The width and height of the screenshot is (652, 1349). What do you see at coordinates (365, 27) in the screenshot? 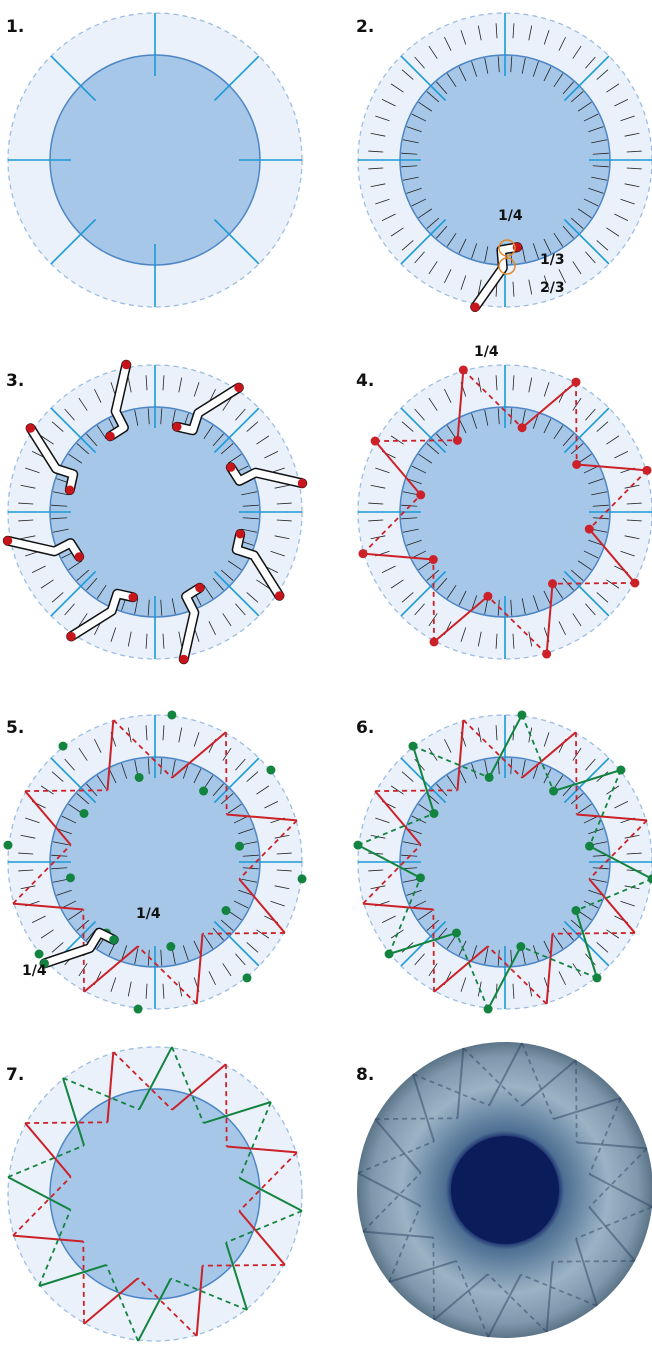
I see `panel-label: 2.` at bounding box center [365, 27].